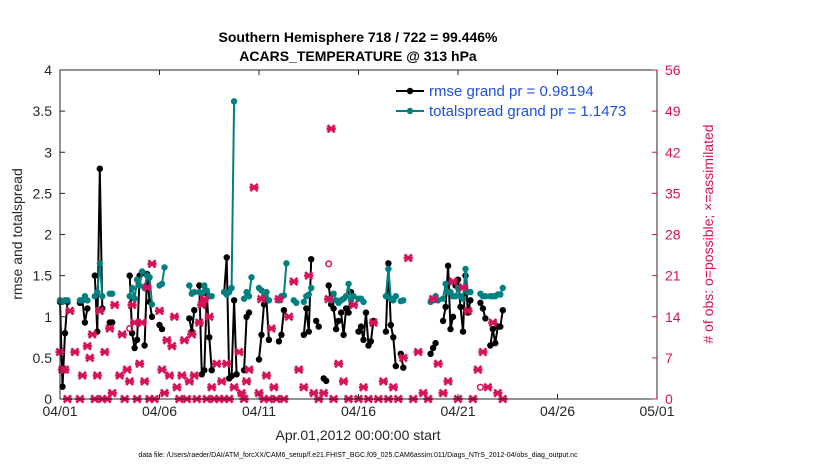 The height and width of the screenshot is (470, 830). What do you see at coordinates (43, 193) in the screenshot?
I see `y-tick-label: 2.5` at bounding box center [43, 193].